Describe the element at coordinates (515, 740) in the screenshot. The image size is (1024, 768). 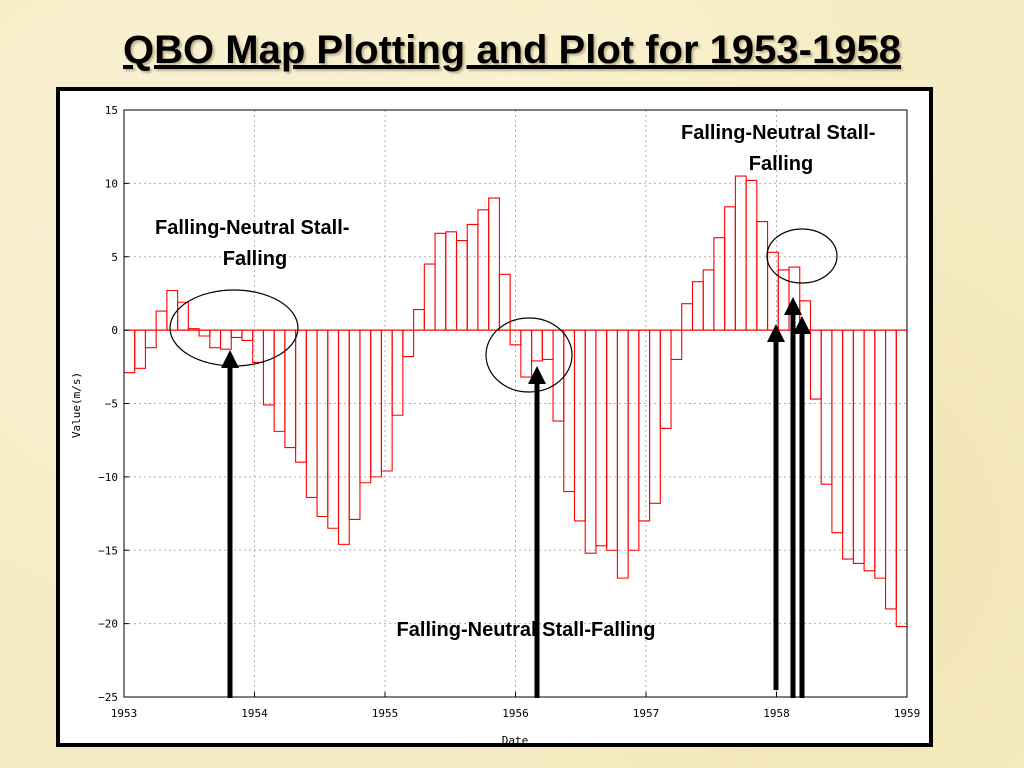
I see `x-axis-title: Date` at that location.